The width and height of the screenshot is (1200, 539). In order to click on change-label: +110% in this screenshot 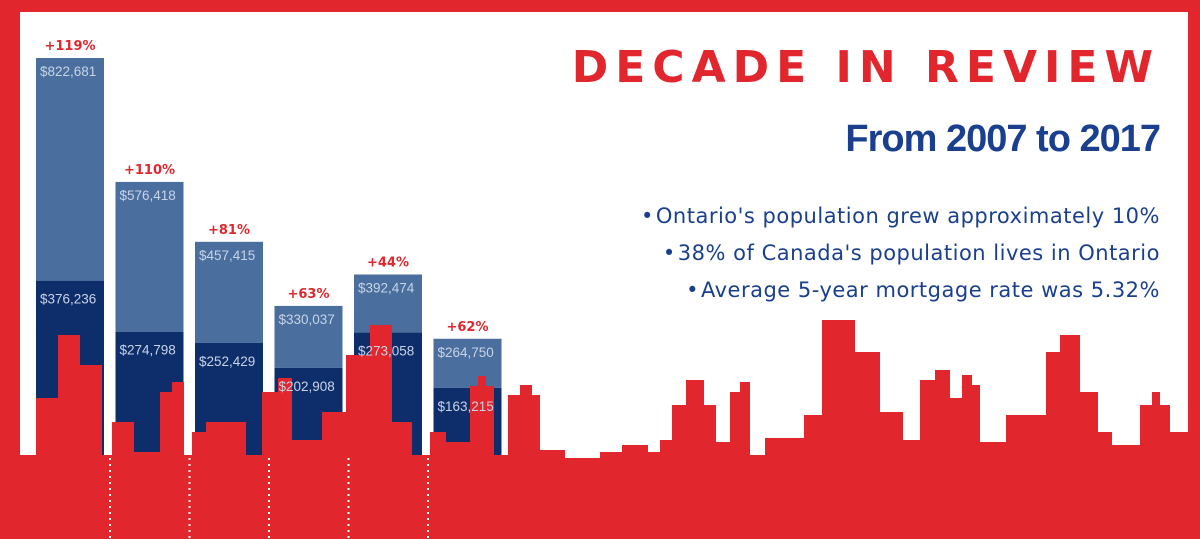, I will do `click(149, 170)`.